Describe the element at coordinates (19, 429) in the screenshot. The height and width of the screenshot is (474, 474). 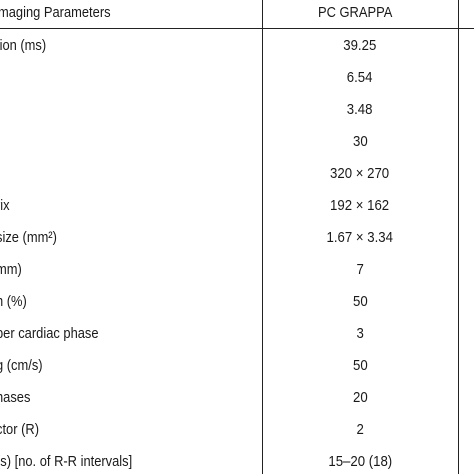
I see `row-parameter: ctor (R)` at that location.